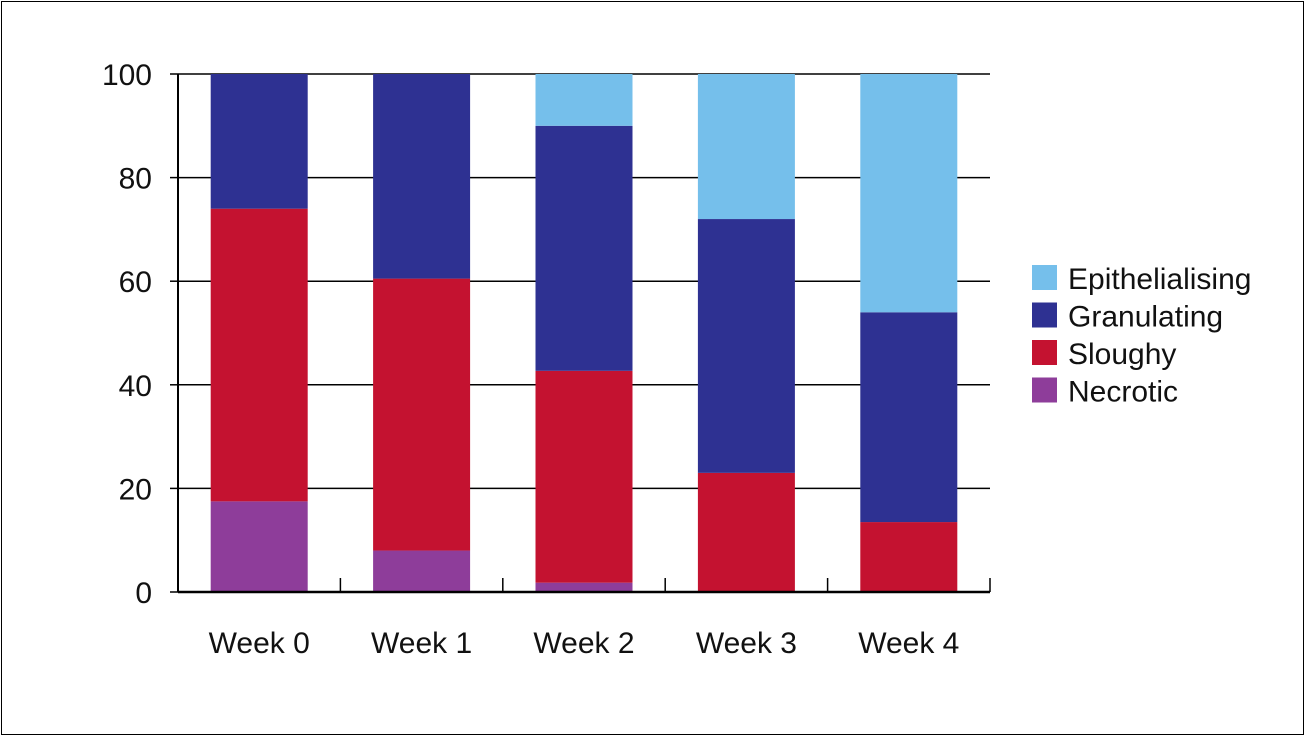  What do you see at coordinates (143, 593) in the screenshot?
I see `y-tick-label: 0` at bounding box center [143, 593].